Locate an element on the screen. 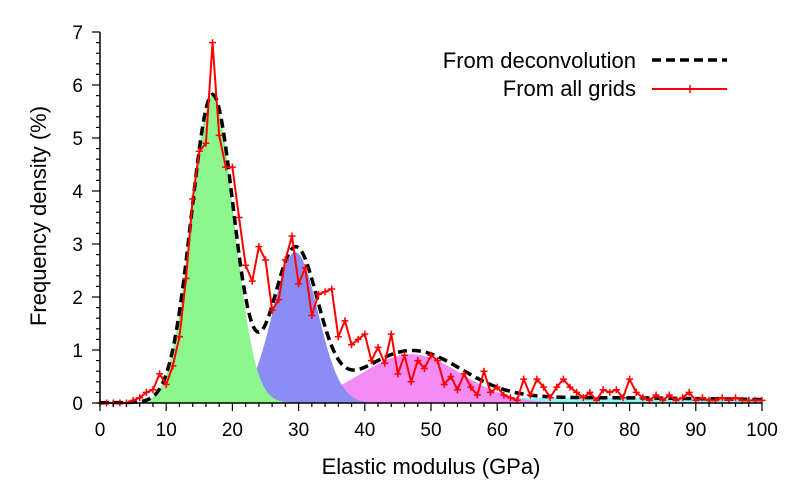 This screenshot has width=800, height=490. legend-swatch-grids is located at coordinates (689, 89).